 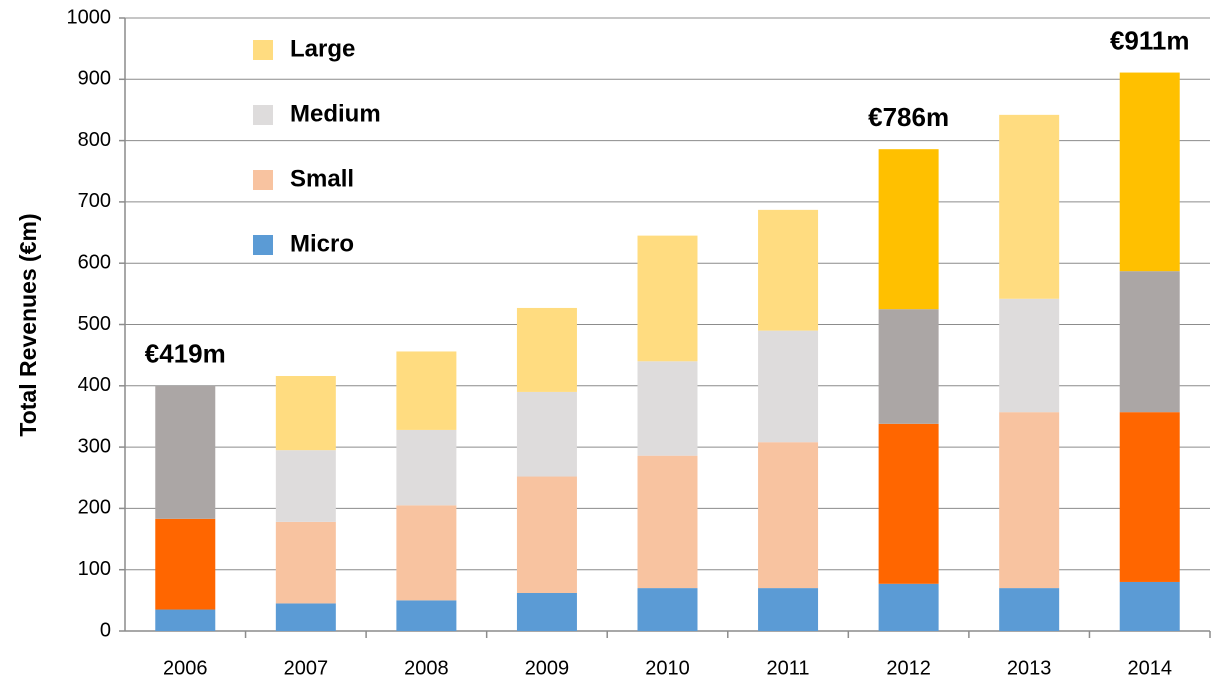 I want to click on annotation: €911m, so click(x=1150, y=40).